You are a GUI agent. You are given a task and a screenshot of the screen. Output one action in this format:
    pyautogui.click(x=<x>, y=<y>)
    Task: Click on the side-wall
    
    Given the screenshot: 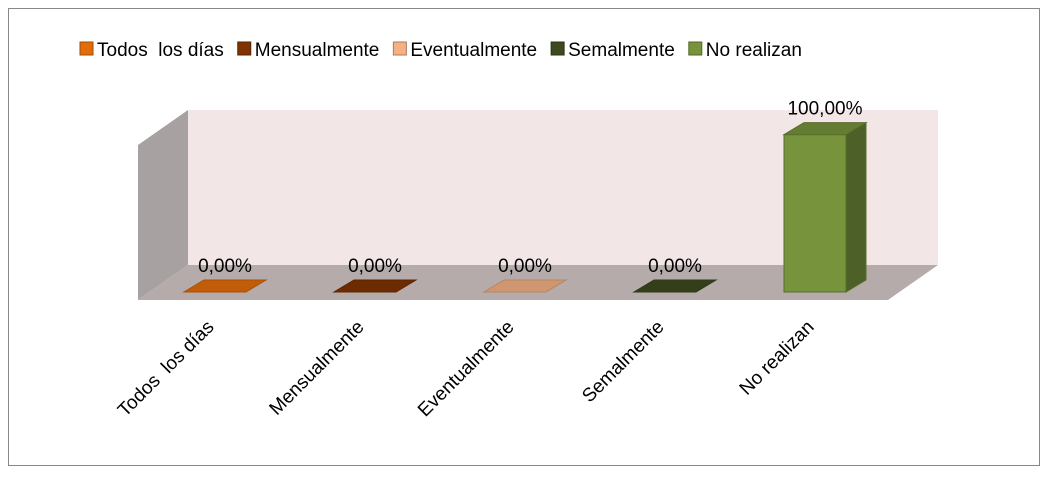 What is the action you would take?
    pyautogui.click(x=163, y=205)
    